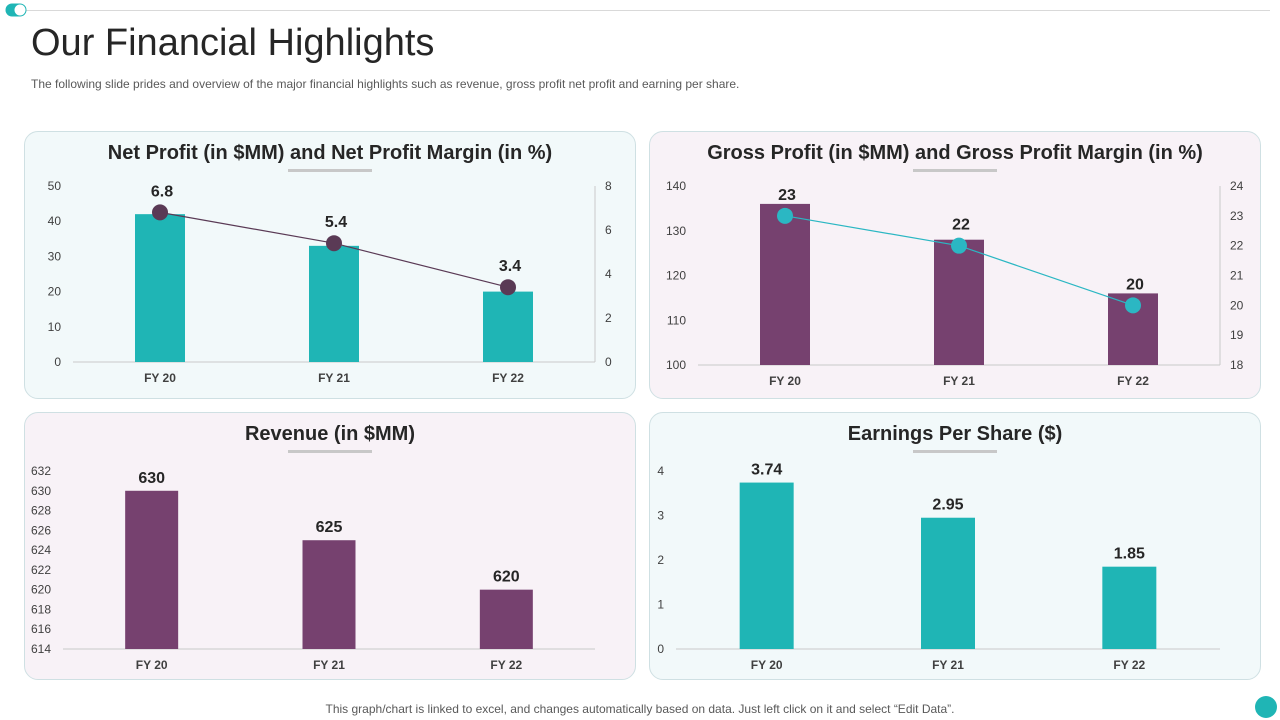  I want to click on data-label: 22, so click(961, 225).